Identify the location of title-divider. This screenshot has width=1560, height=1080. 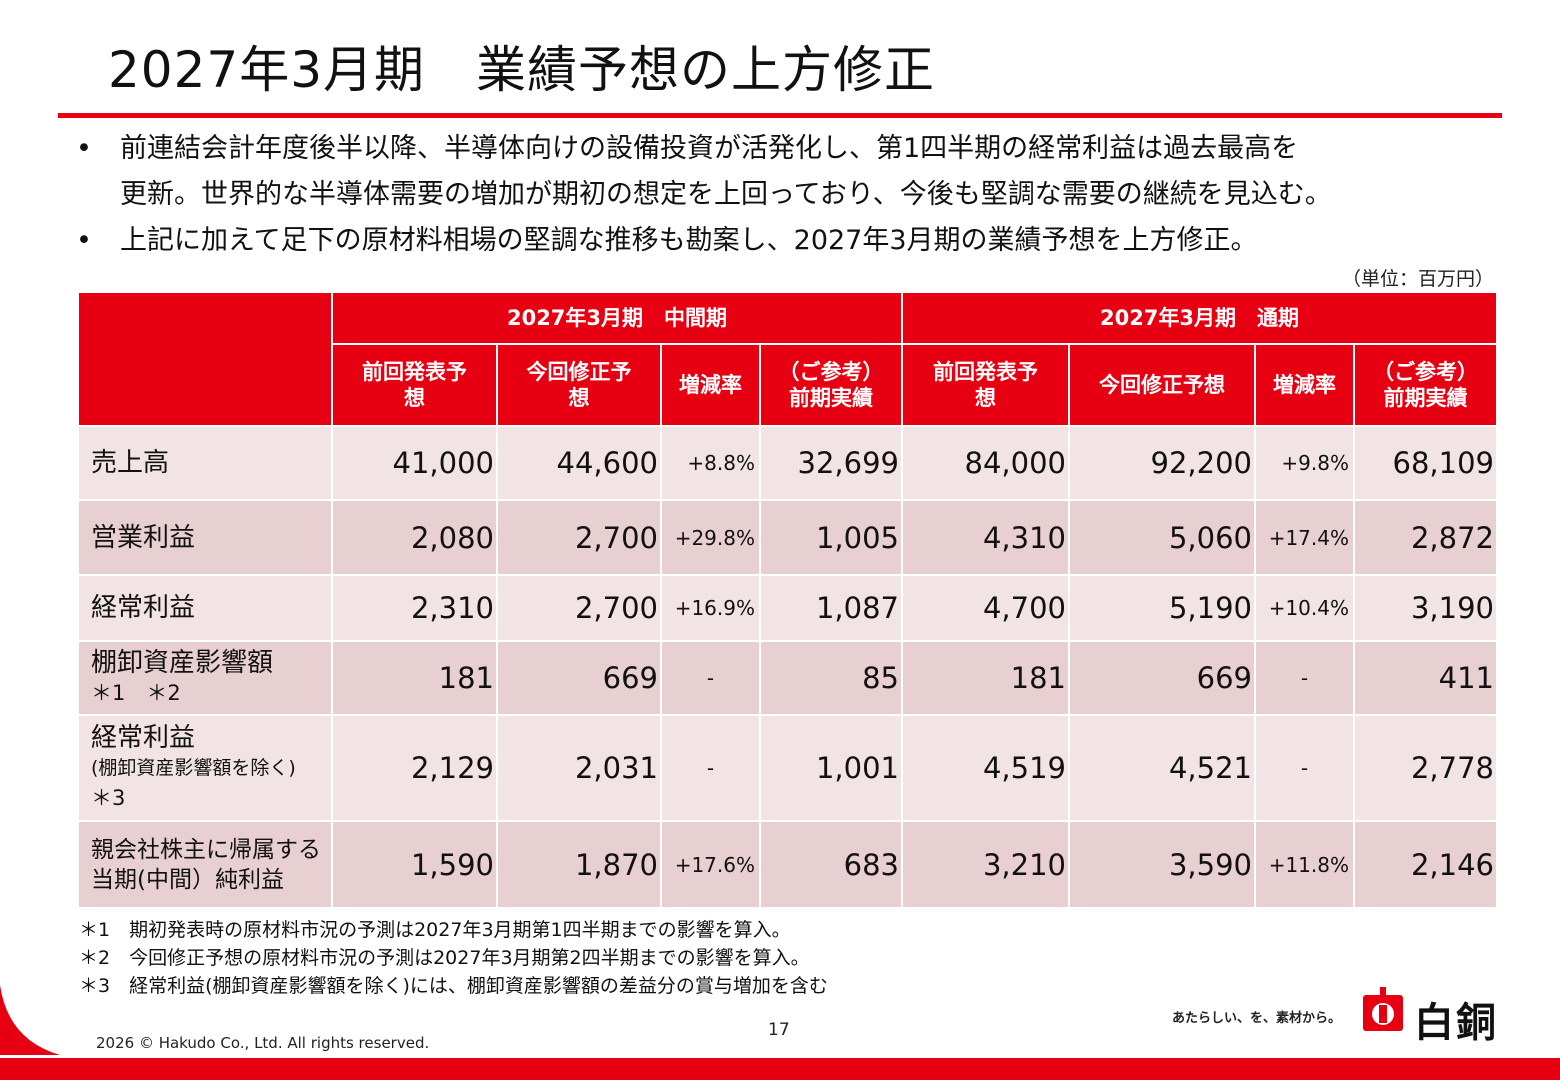
(780, 115).